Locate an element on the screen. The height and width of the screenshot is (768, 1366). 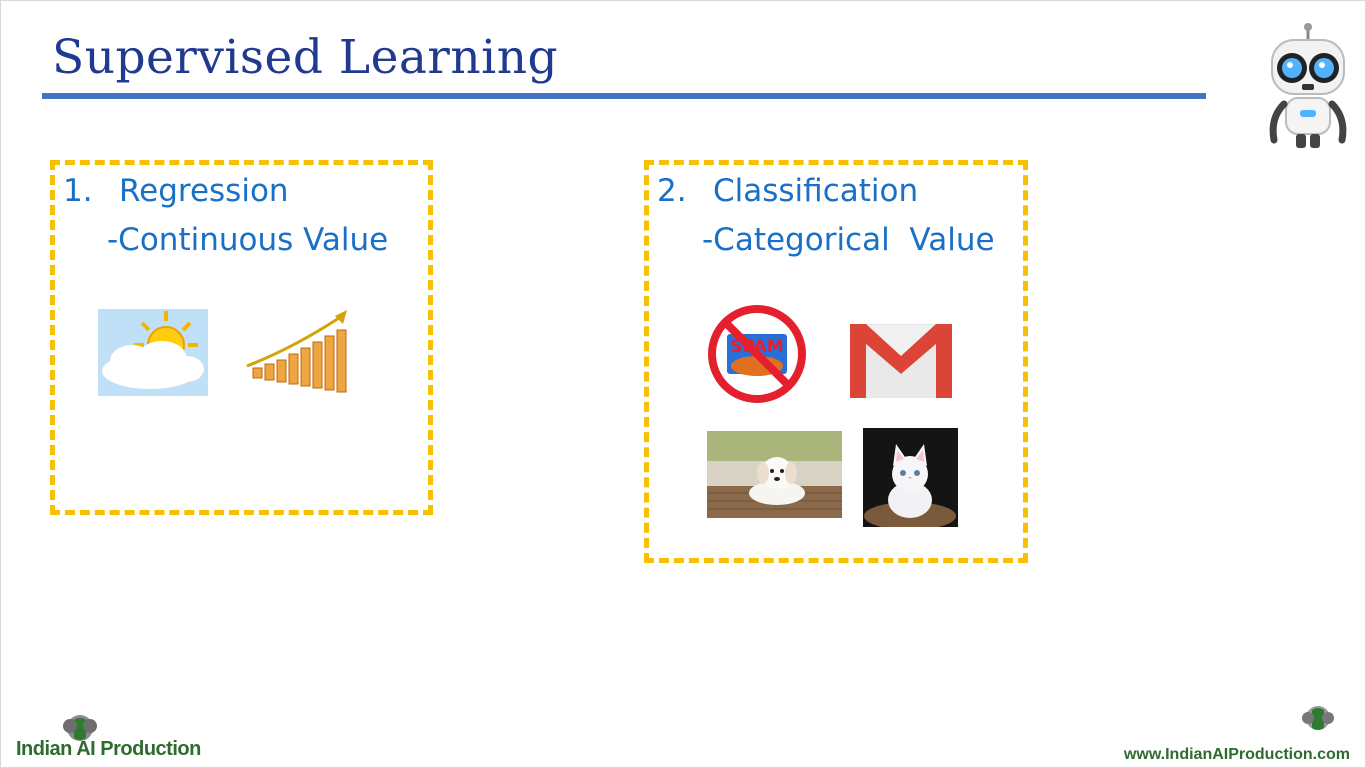
classification-subtitle: -Categorical Value is located at coordinates (848, 240).